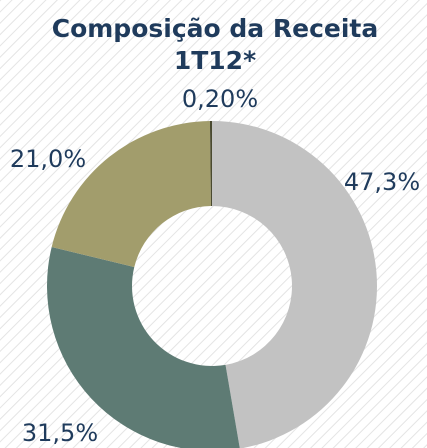  What do you see at coordinates (220, 99) in the screenshot?
I see `data-label: 0,20%` at bounding box center [220, 99].